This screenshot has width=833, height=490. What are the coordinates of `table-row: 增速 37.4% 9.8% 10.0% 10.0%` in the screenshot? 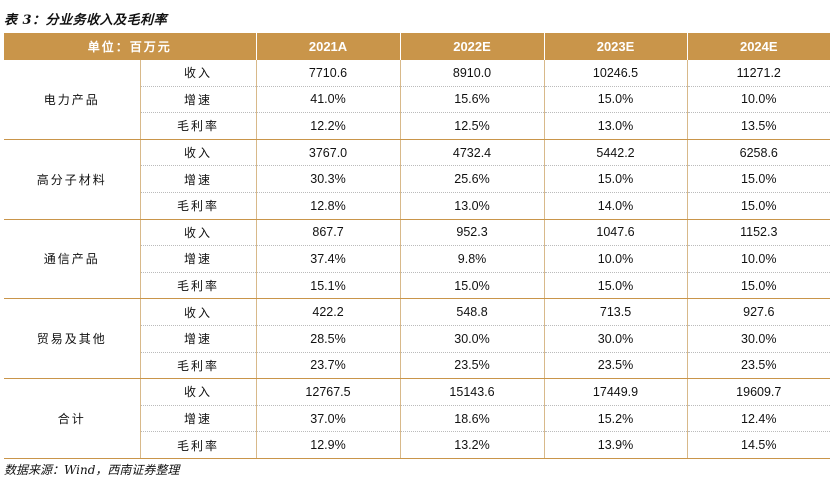 It's located at (417, 259).